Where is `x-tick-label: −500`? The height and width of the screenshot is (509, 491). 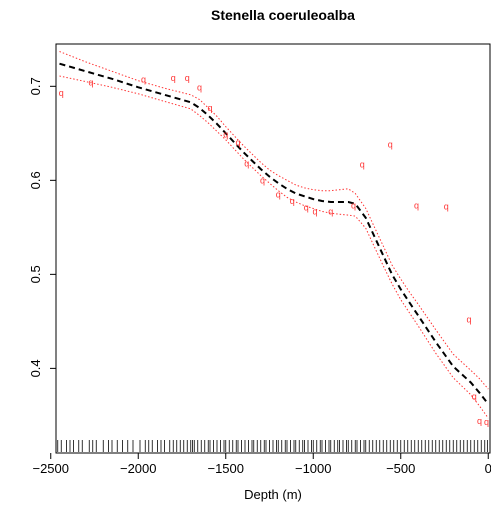
x-tick-label: −500 is located at coordinates (400, 468).